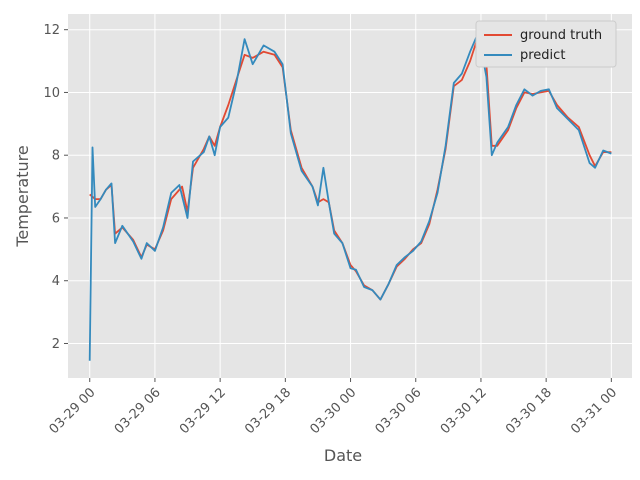 The image size is (640, 480). Describe the element at coordinates (51, 93) in the screenshot. I see `y-tick-label: 10` at that location.